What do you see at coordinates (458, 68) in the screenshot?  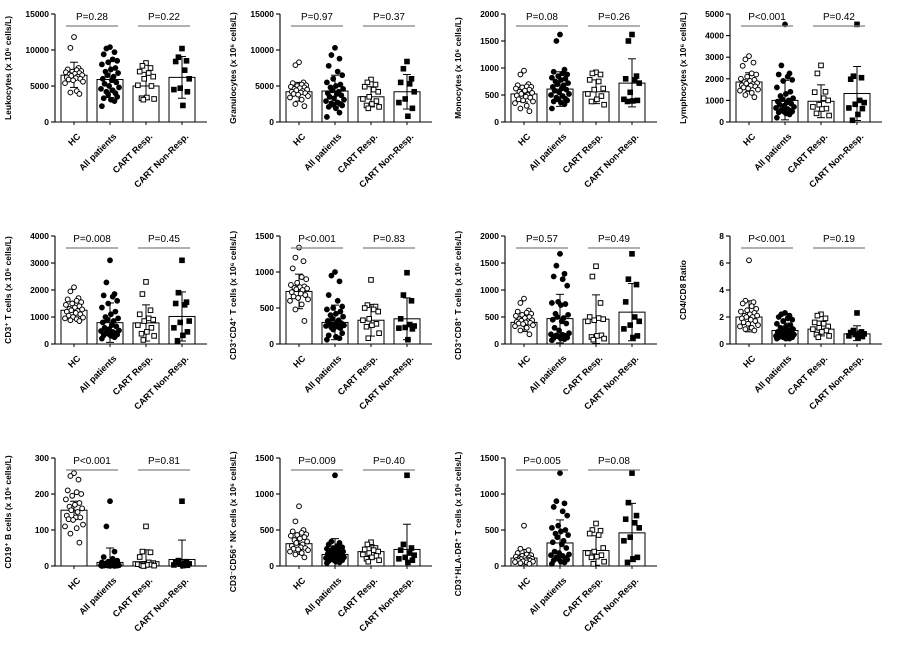 I see `y-axis-label: Monocytes (x 10⁶ cells/L)` at bounding box center [458, 68].